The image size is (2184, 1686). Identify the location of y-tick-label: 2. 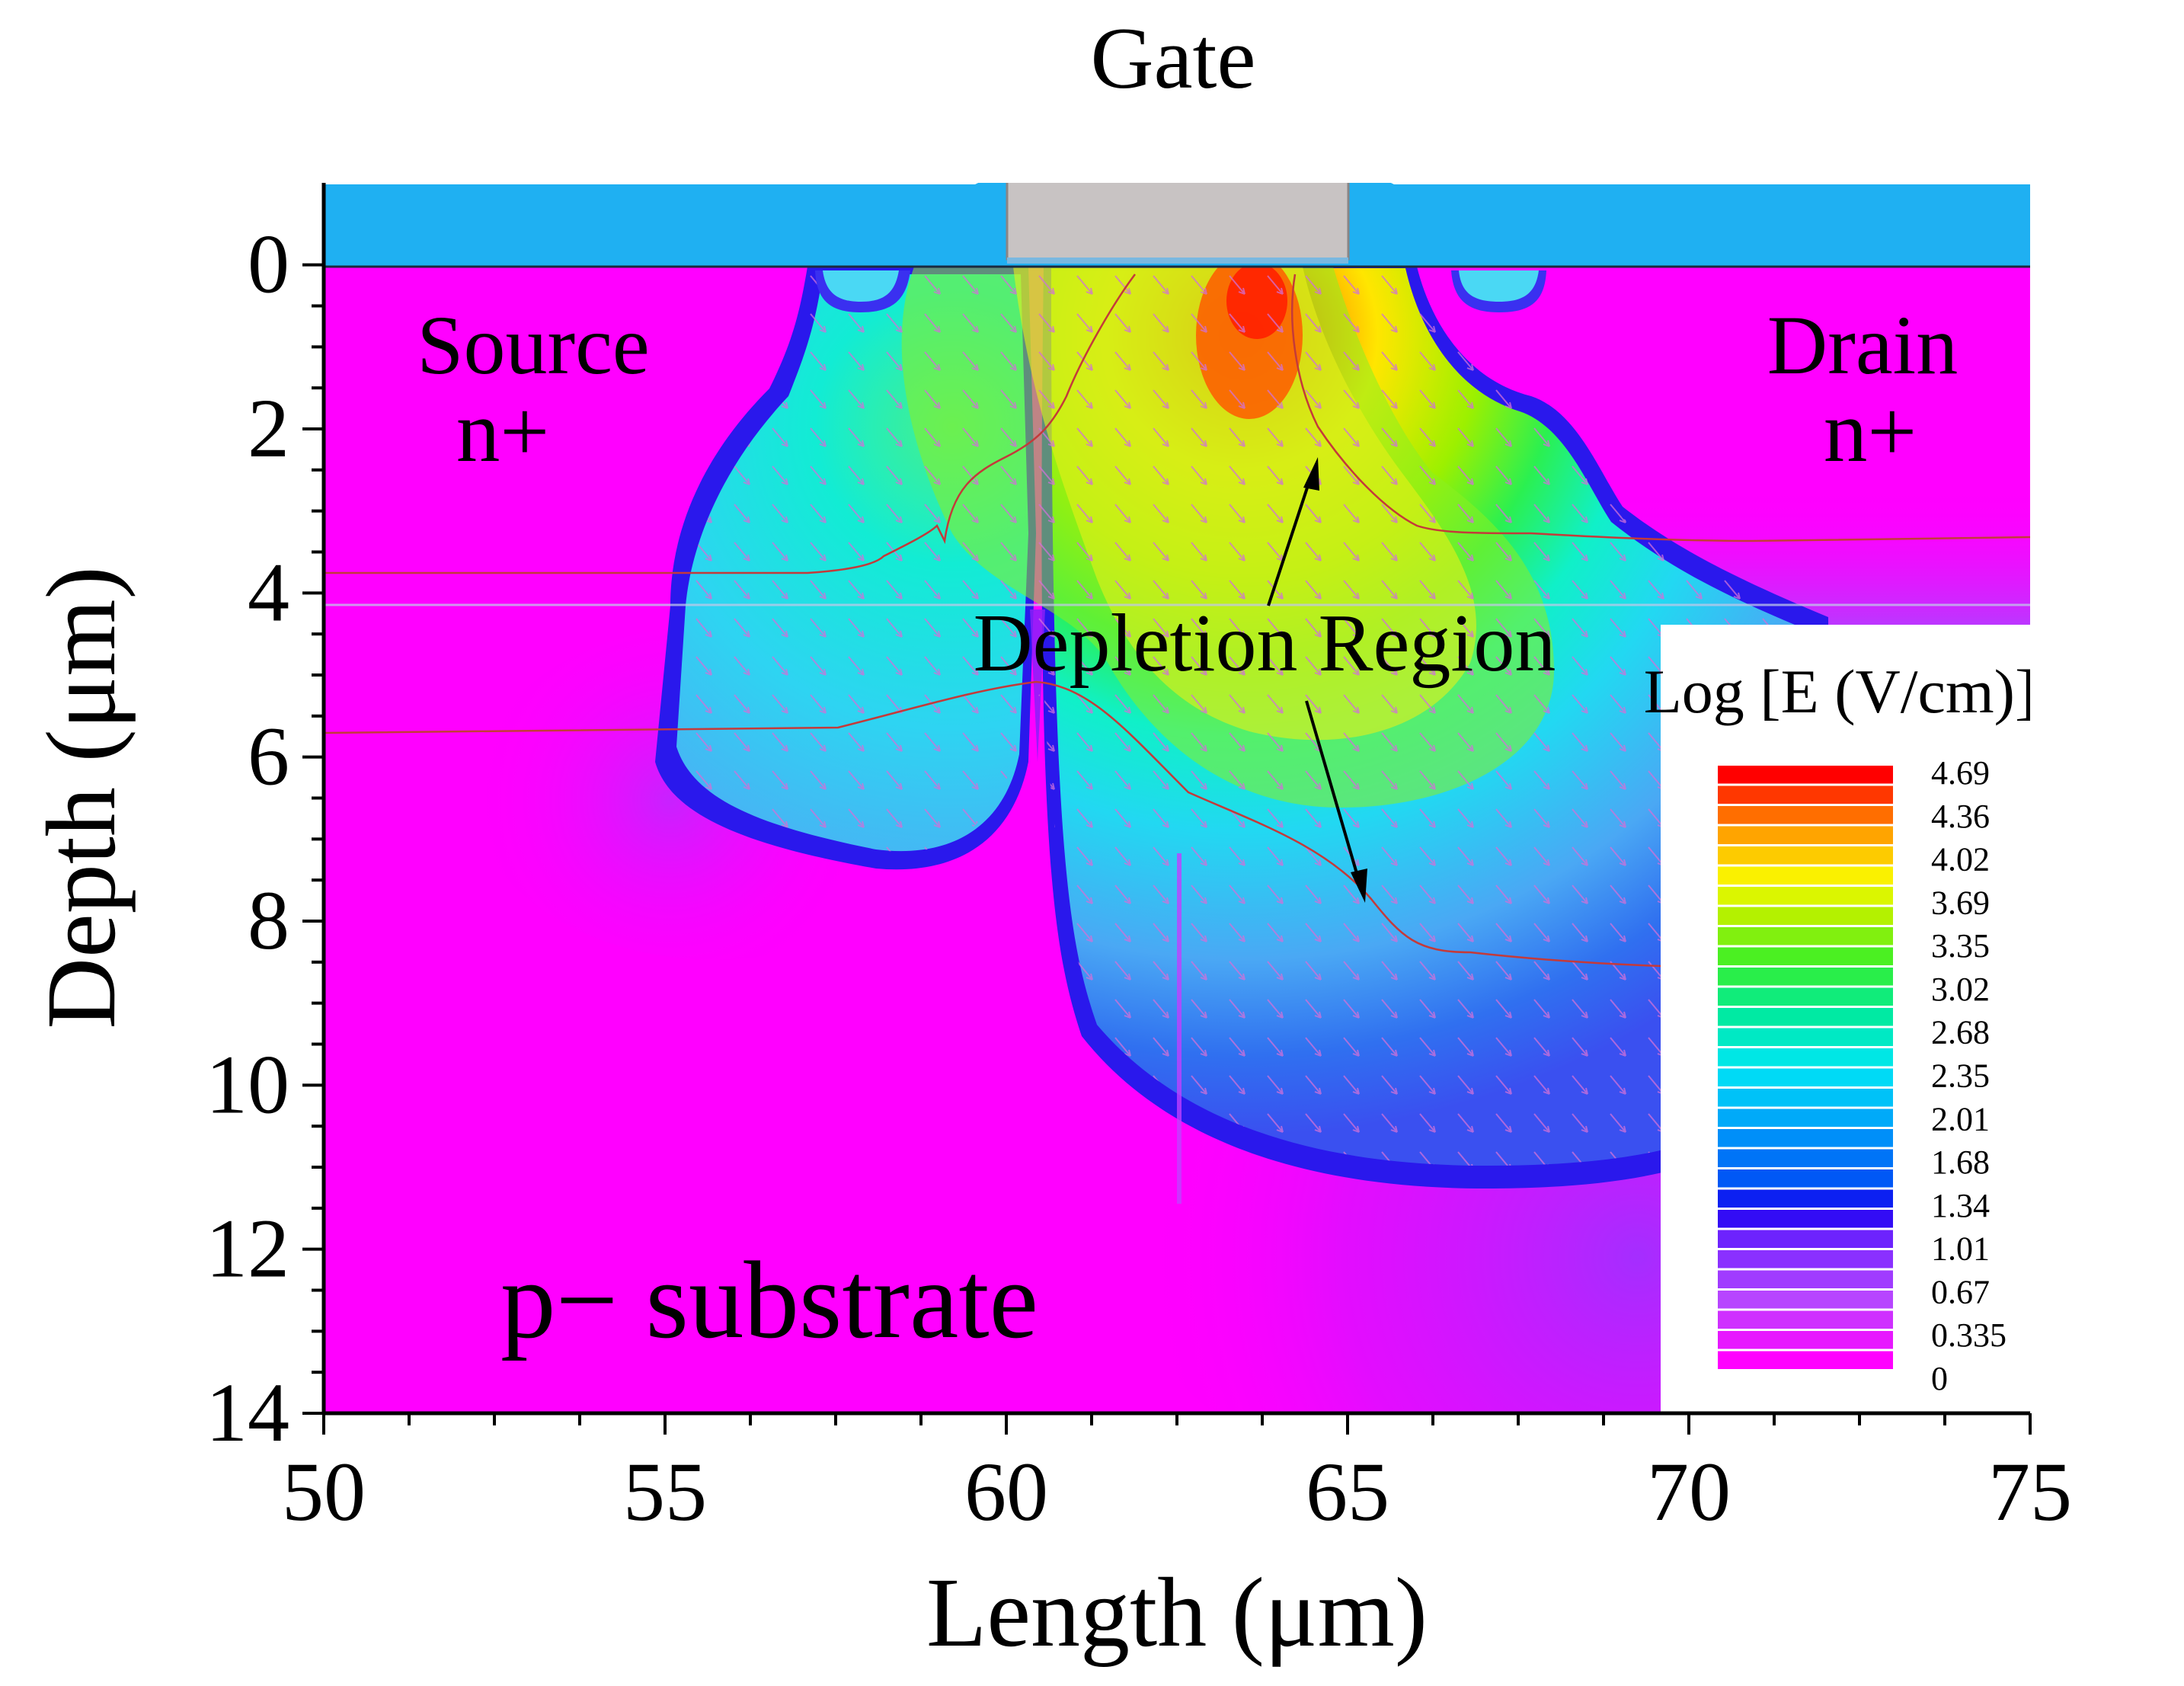
(268, 428).